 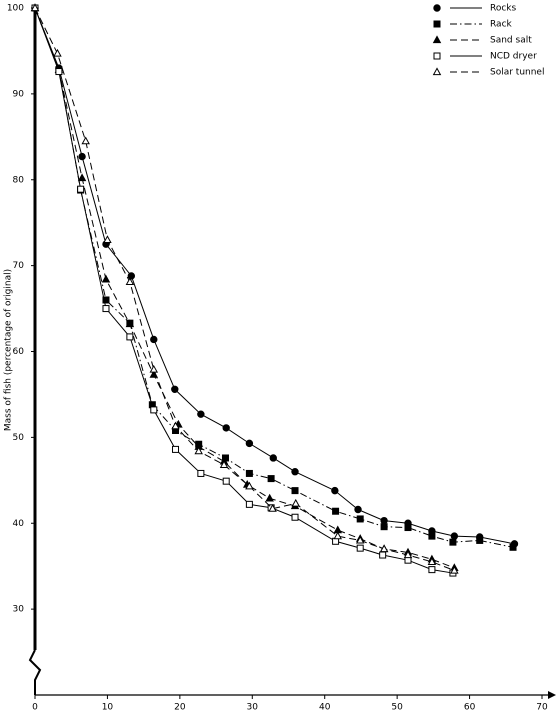 What do you see at coordinates (488, 41) in the screenshot?
I see `legend: Rocks Rack Sand salt NCD dryer Solar tunnel` at bounding box center [488, 41].